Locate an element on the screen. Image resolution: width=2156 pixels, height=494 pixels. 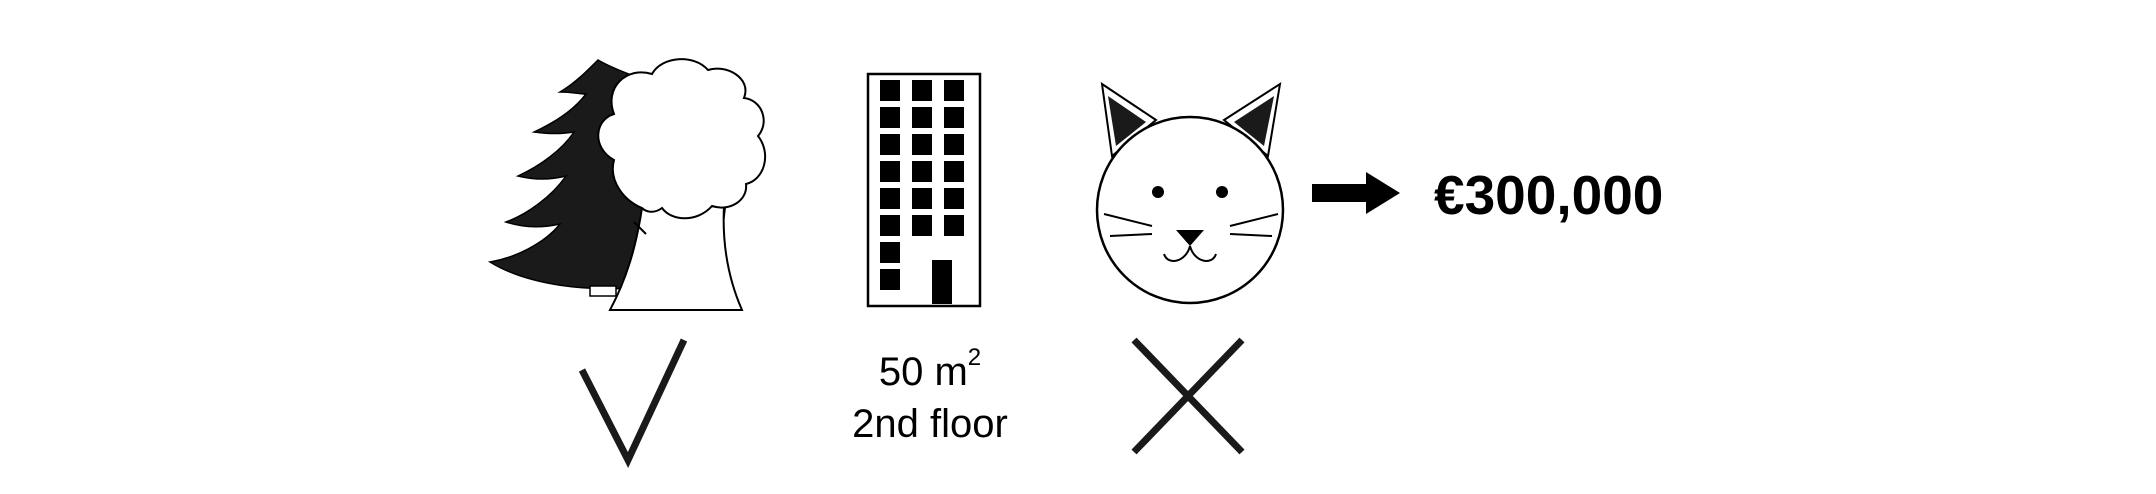
area-value: 50 m is located at coordinates (923, 372).